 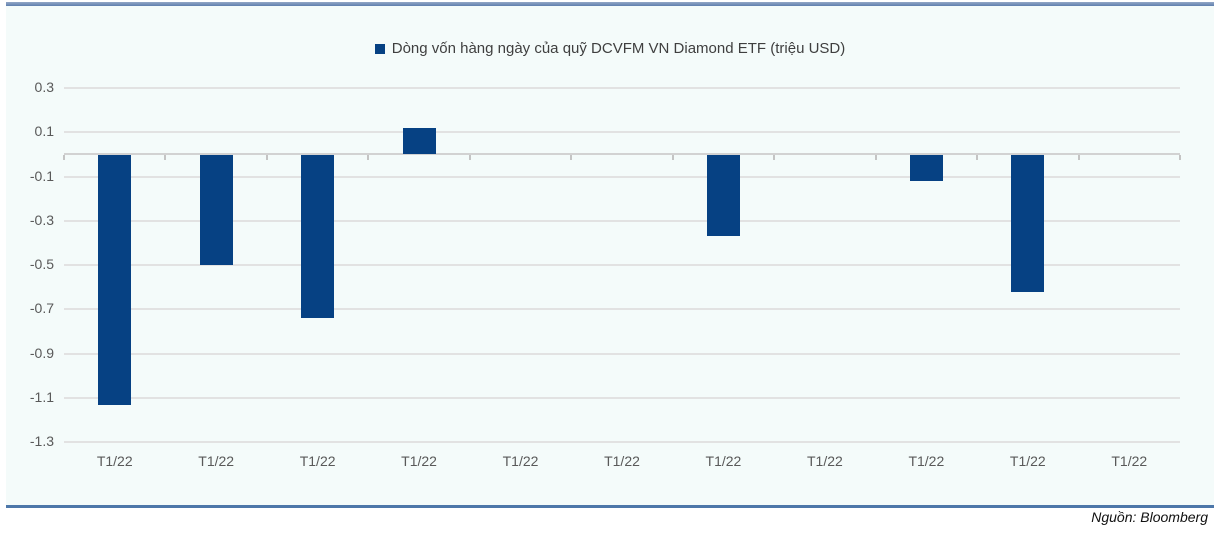 What do you see at coordinates (44, 131) in the screenshot?
I see `y-tick-label: 0.1` at bounding box center [44, 131].